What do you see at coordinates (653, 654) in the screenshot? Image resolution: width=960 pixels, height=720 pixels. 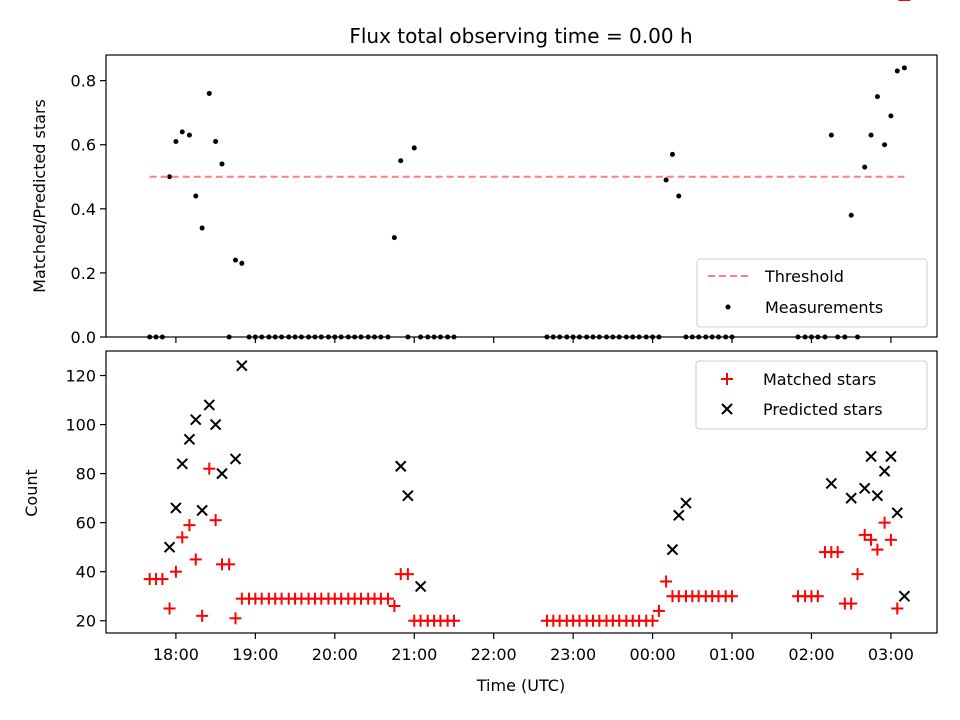 I see `x-tick-label: 00:00` at bounding box center [653, 654].